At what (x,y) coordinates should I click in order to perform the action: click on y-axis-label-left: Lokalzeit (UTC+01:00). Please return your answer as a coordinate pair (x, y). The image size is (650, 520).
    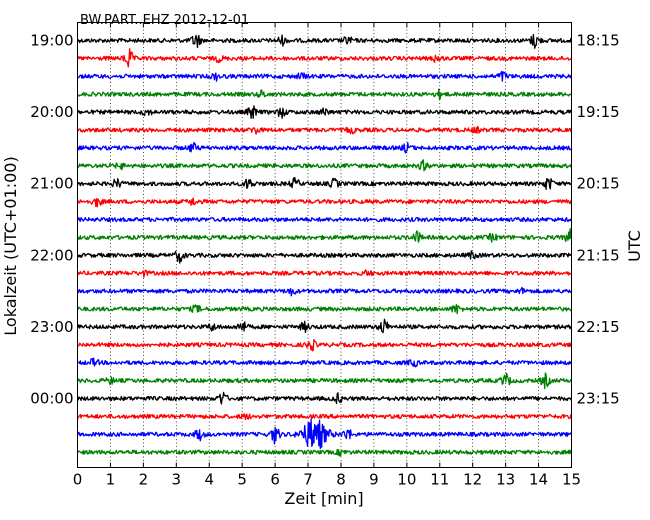
    Looking at the image, I should click on (10, 245).